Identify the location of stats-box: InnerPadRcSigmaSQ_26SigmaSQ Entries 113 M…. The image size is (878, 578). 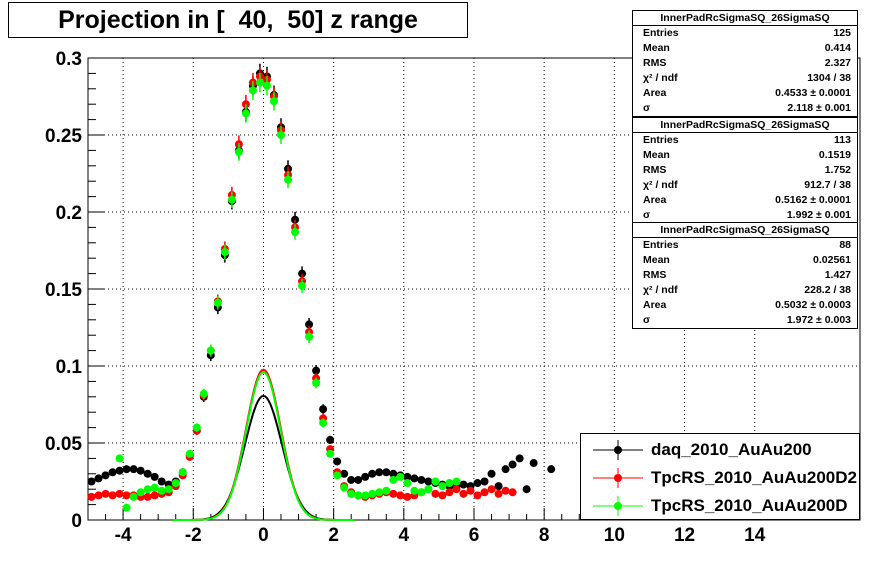
(745, 170).